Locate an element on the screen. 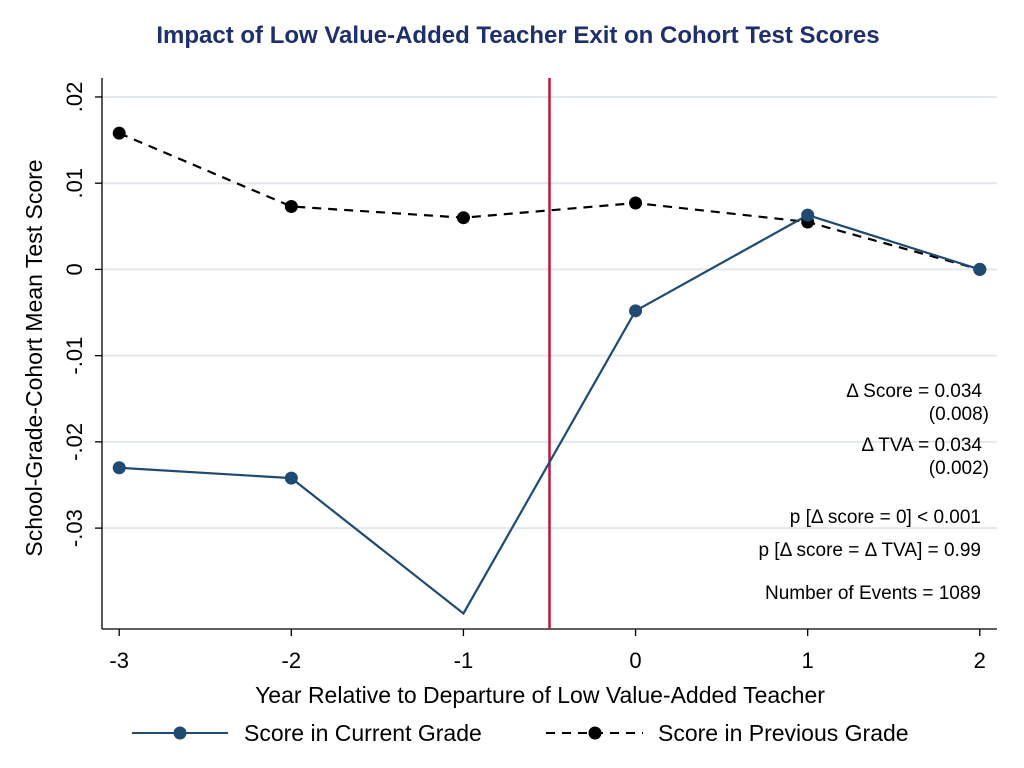  y-tick-label: 0 is located at coordinates (74, 269).